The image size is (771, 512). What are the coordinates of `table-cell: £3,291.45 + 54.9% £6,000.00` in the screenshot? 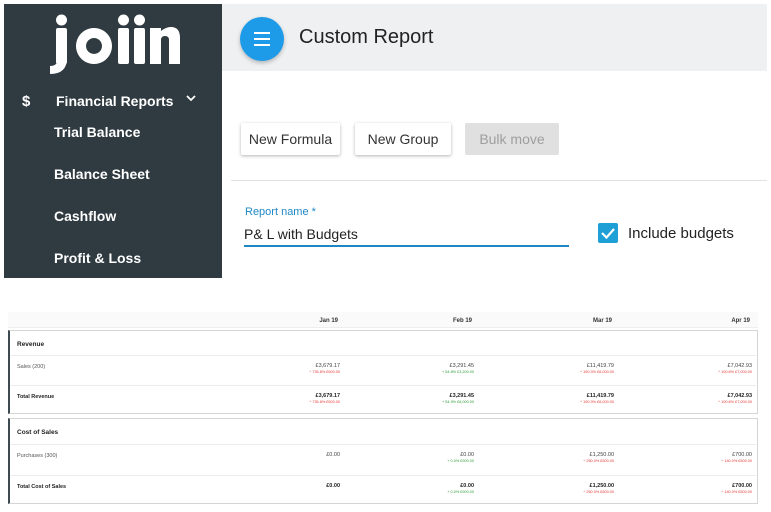 It's located at (458, 398).